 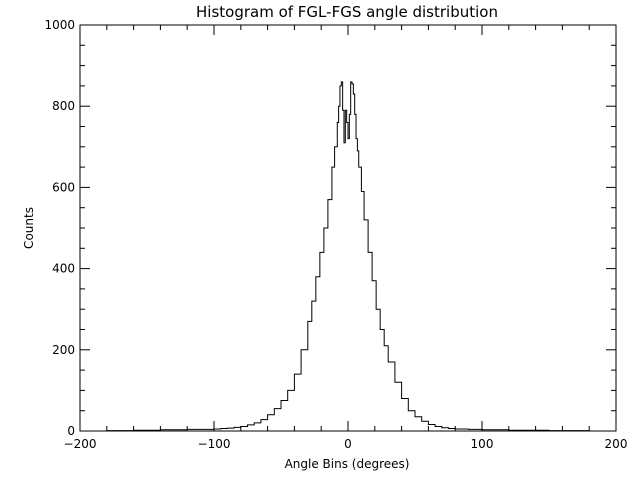 What do you see at coordinates (63, 350) in the screenshot?
I see `y-tick-label: 200` at bounding box center [63, 350].